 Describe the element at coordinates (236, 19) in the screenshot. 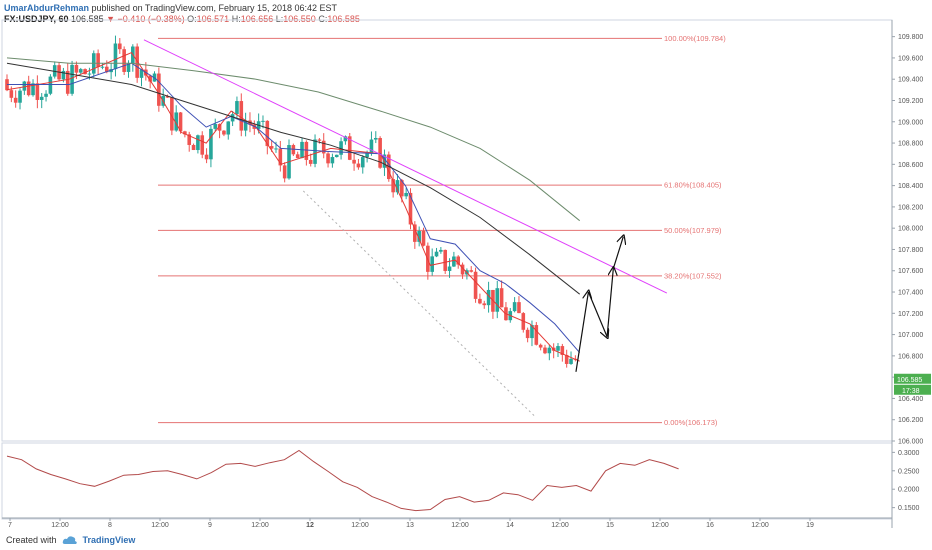

I see `high-label: H:` at that location.